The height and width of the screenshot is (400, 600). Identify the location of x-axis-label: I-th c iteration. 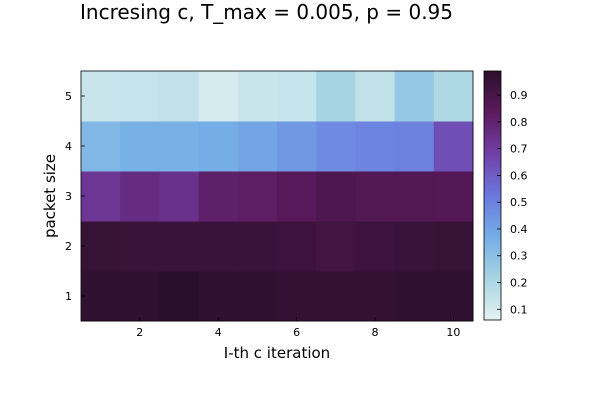
(277, 353).